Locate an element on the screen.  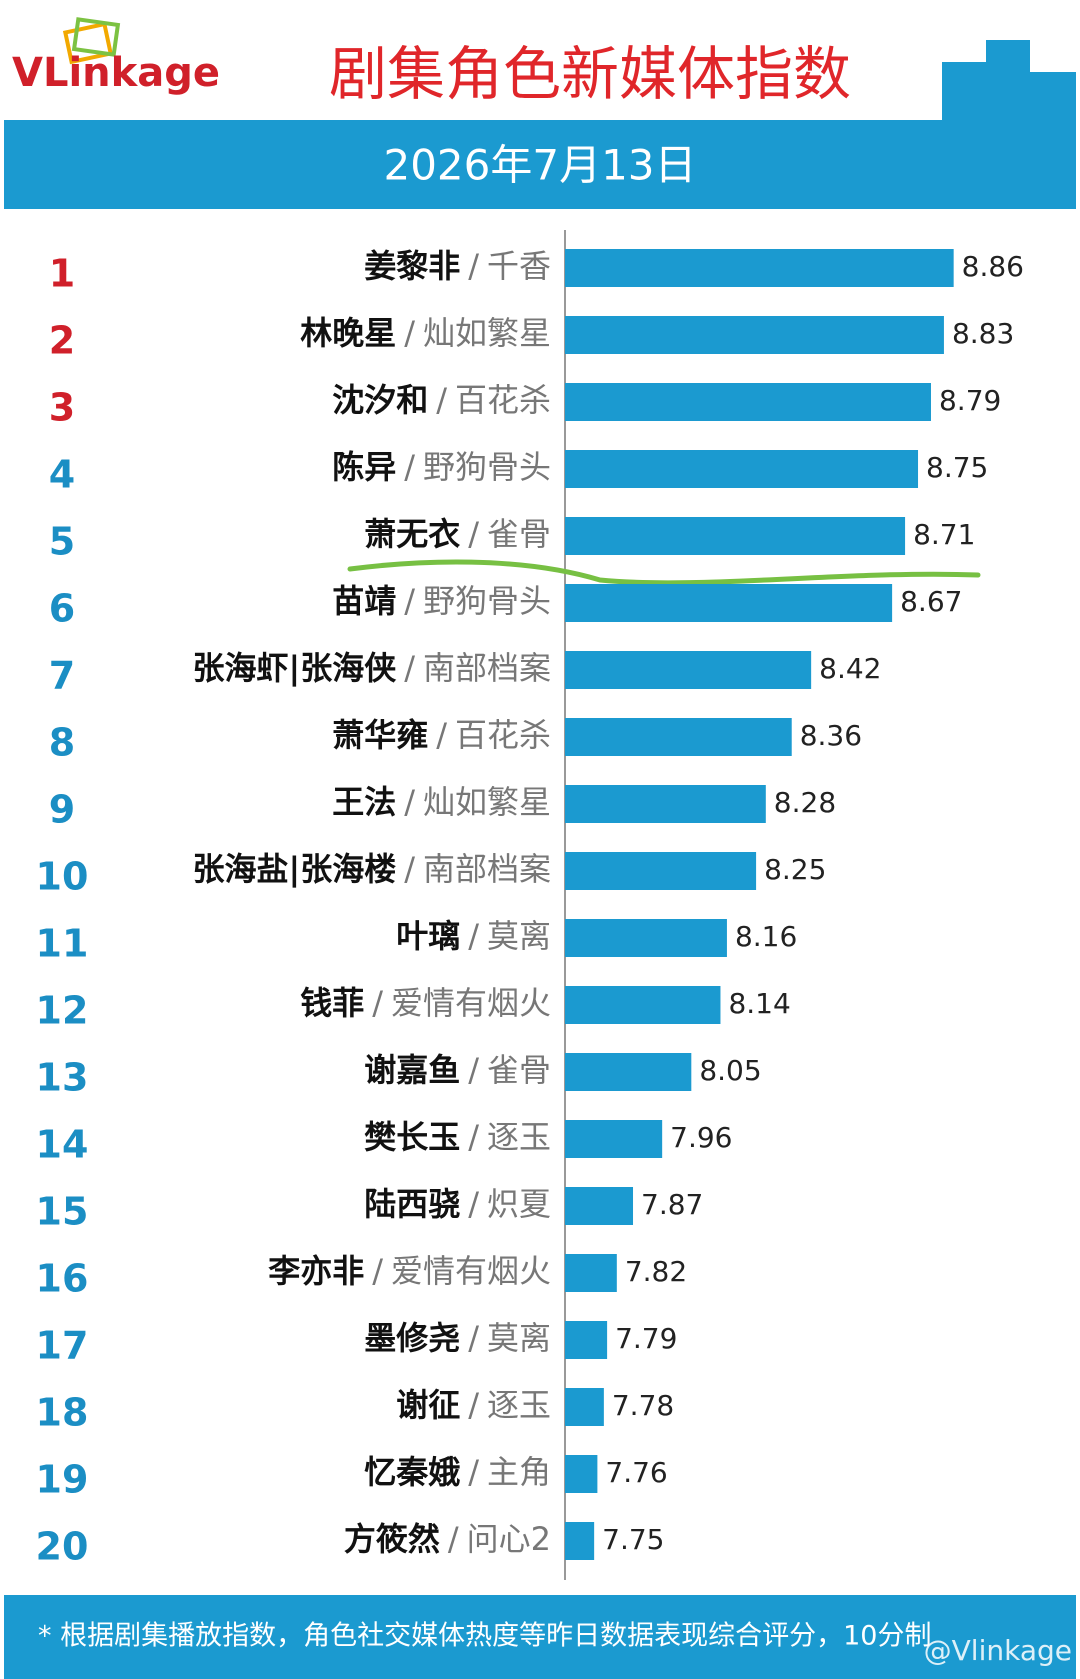
character-name: 张海盐|张海楼 is located at coordinates (295, 869).